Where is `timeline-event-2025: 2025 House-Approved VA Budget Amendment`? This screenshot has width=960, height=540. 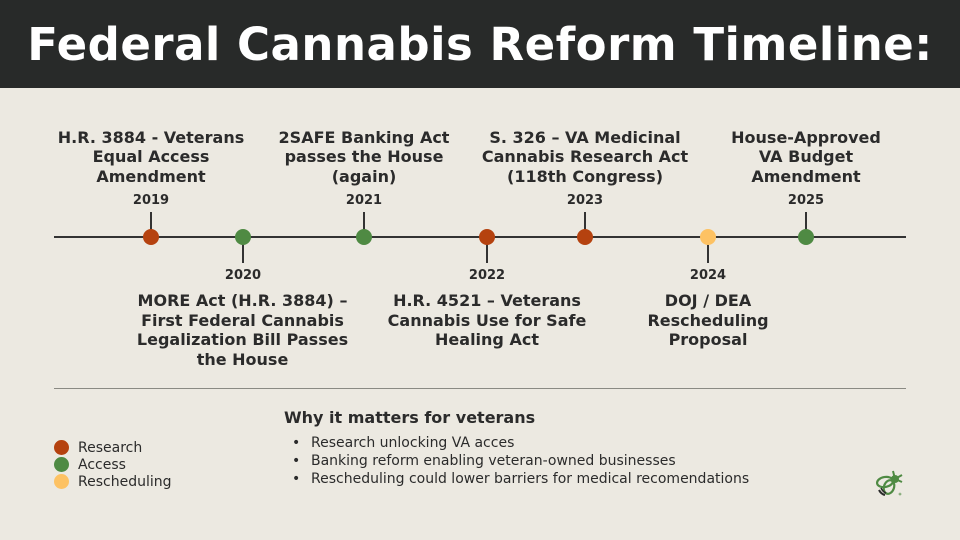
timeline-event-2025: 2025 House-Approved VA Budget Amendment is located at coordinates (806, 164).